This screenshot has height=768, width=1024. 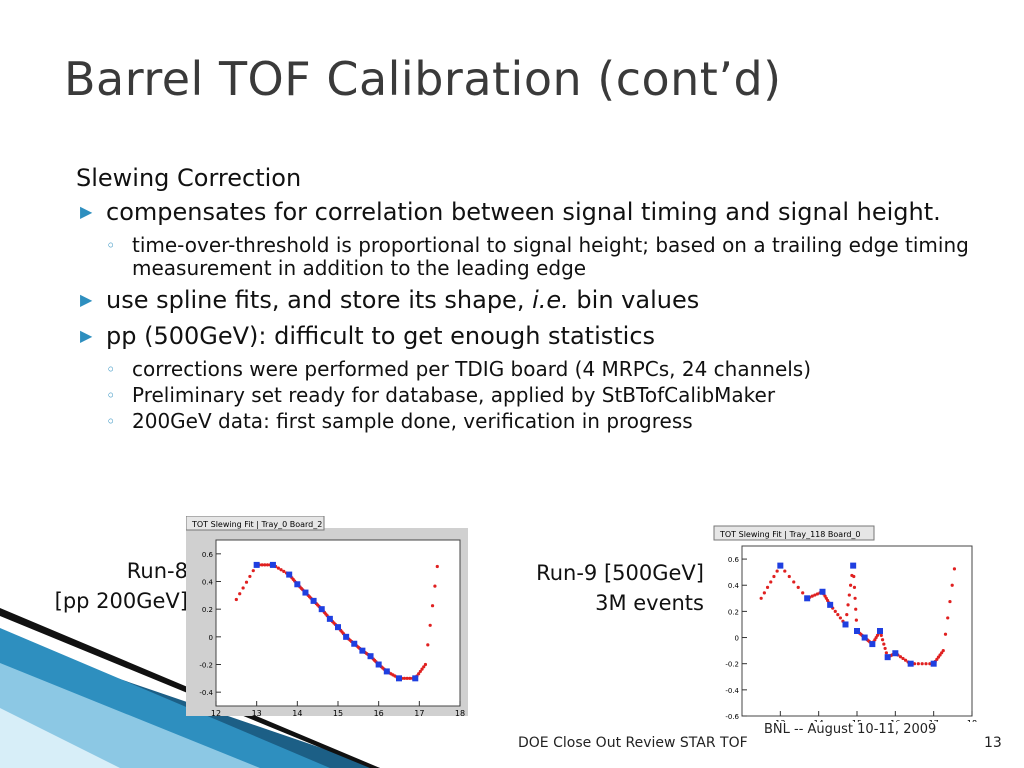 What do you see at coordinates (338, 623) in the screenshot?
I see `plot-run8-area` at bounding box center [338, 623].